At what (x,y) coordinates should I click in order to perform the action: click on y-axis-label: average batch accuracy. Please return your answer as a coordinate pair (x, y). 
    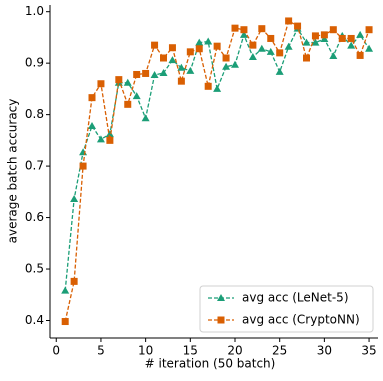
    Looking at the image, I should click on (13, 171).